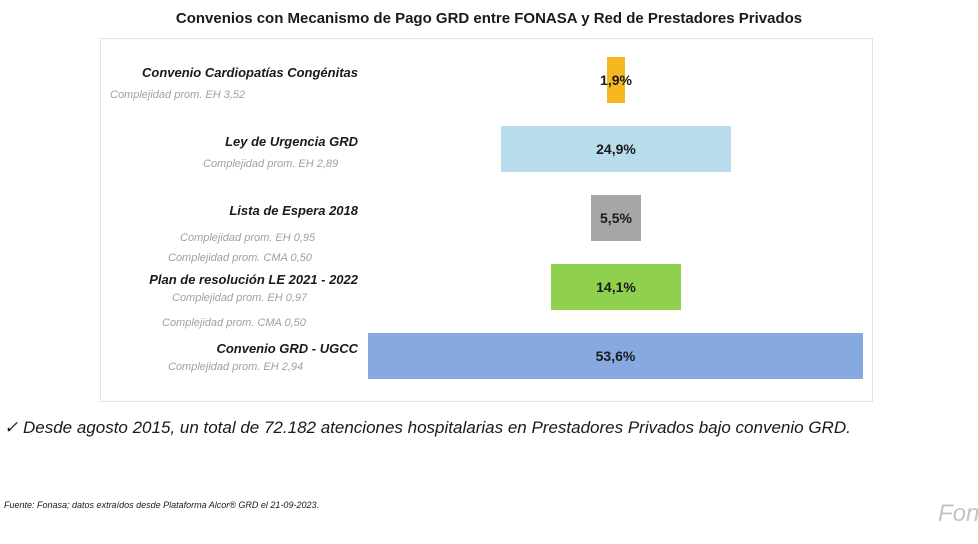 This screenshot has width=978, height=544. Describe the element at coordinates (248, 238) in the screenshot. I see `complexity-label: Complejidad prom. EH 0,95` at that location.